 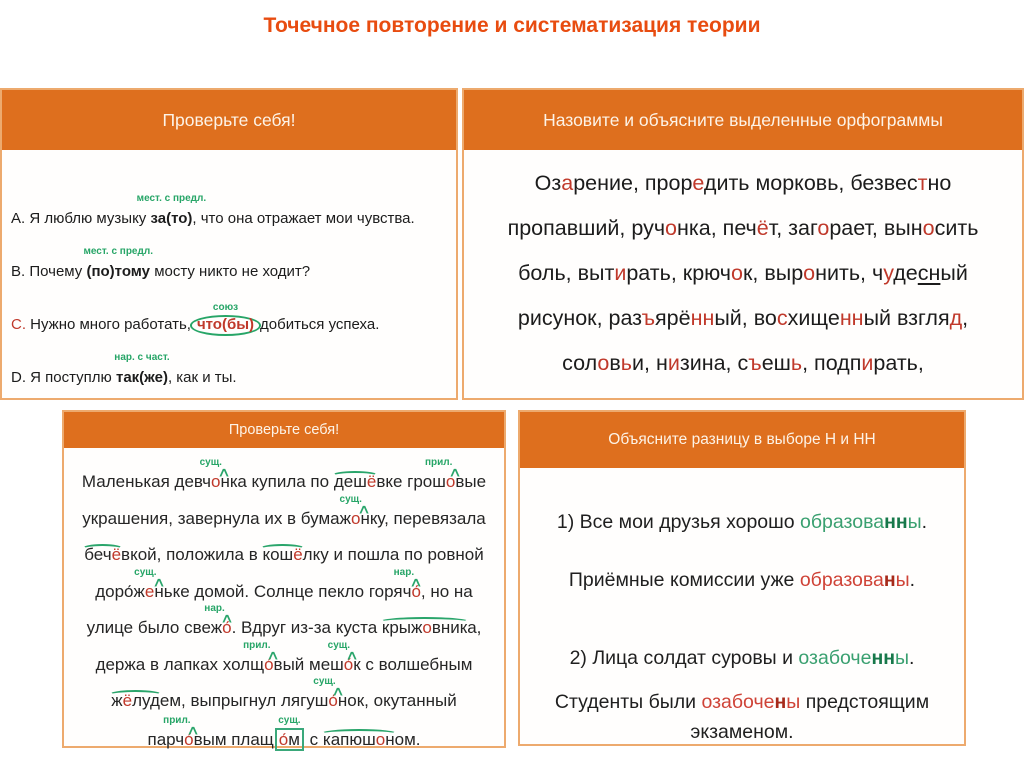 What do you see at coordinates (219, 621) in the screenshot?
I see `word-group: о́ ∧ нар.` at bounding box center [219, 621].